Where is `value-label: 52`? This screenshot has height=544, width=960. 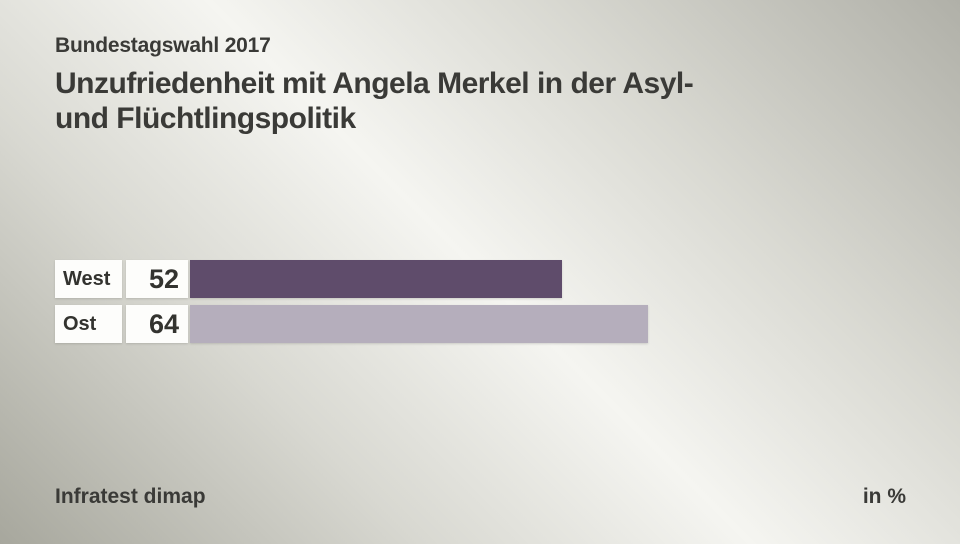 value-label: 52 is located at coordinates (157, 279).